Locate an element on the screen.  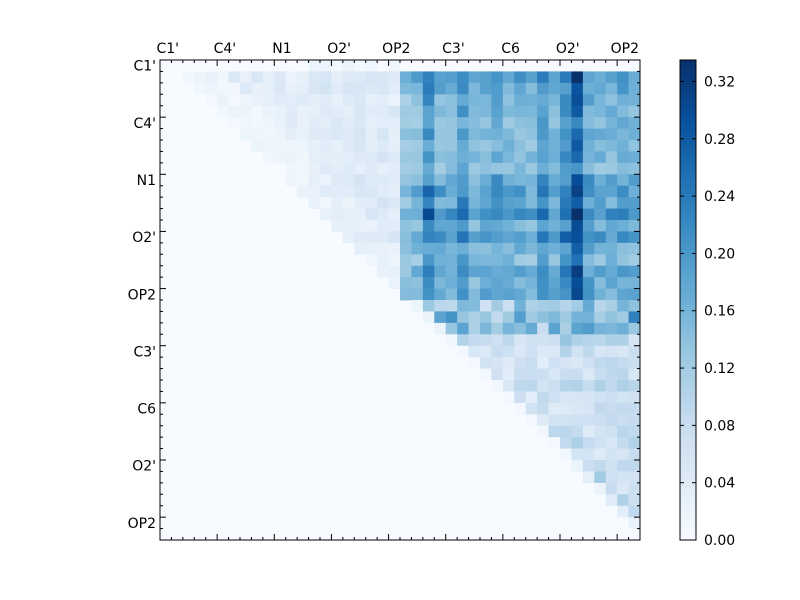
colorbar-tick-label: 0.24 is located at coordinates (719, 197).